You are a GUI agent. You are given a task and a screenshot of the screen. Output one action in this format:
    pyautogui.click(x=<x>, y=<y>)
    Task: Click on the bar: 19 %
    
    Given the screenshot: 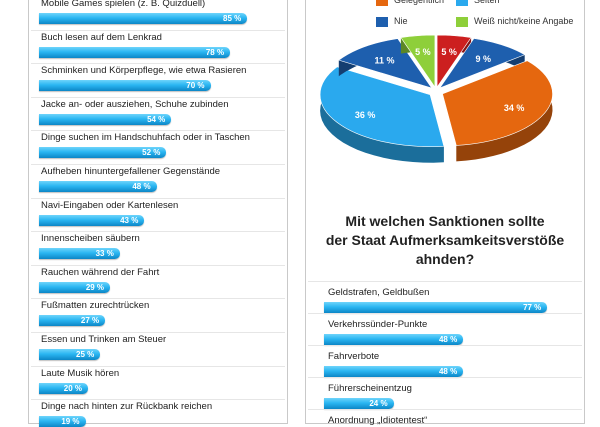 What is the action you would take?
    pyautogui.click(x=62, y=421)
    